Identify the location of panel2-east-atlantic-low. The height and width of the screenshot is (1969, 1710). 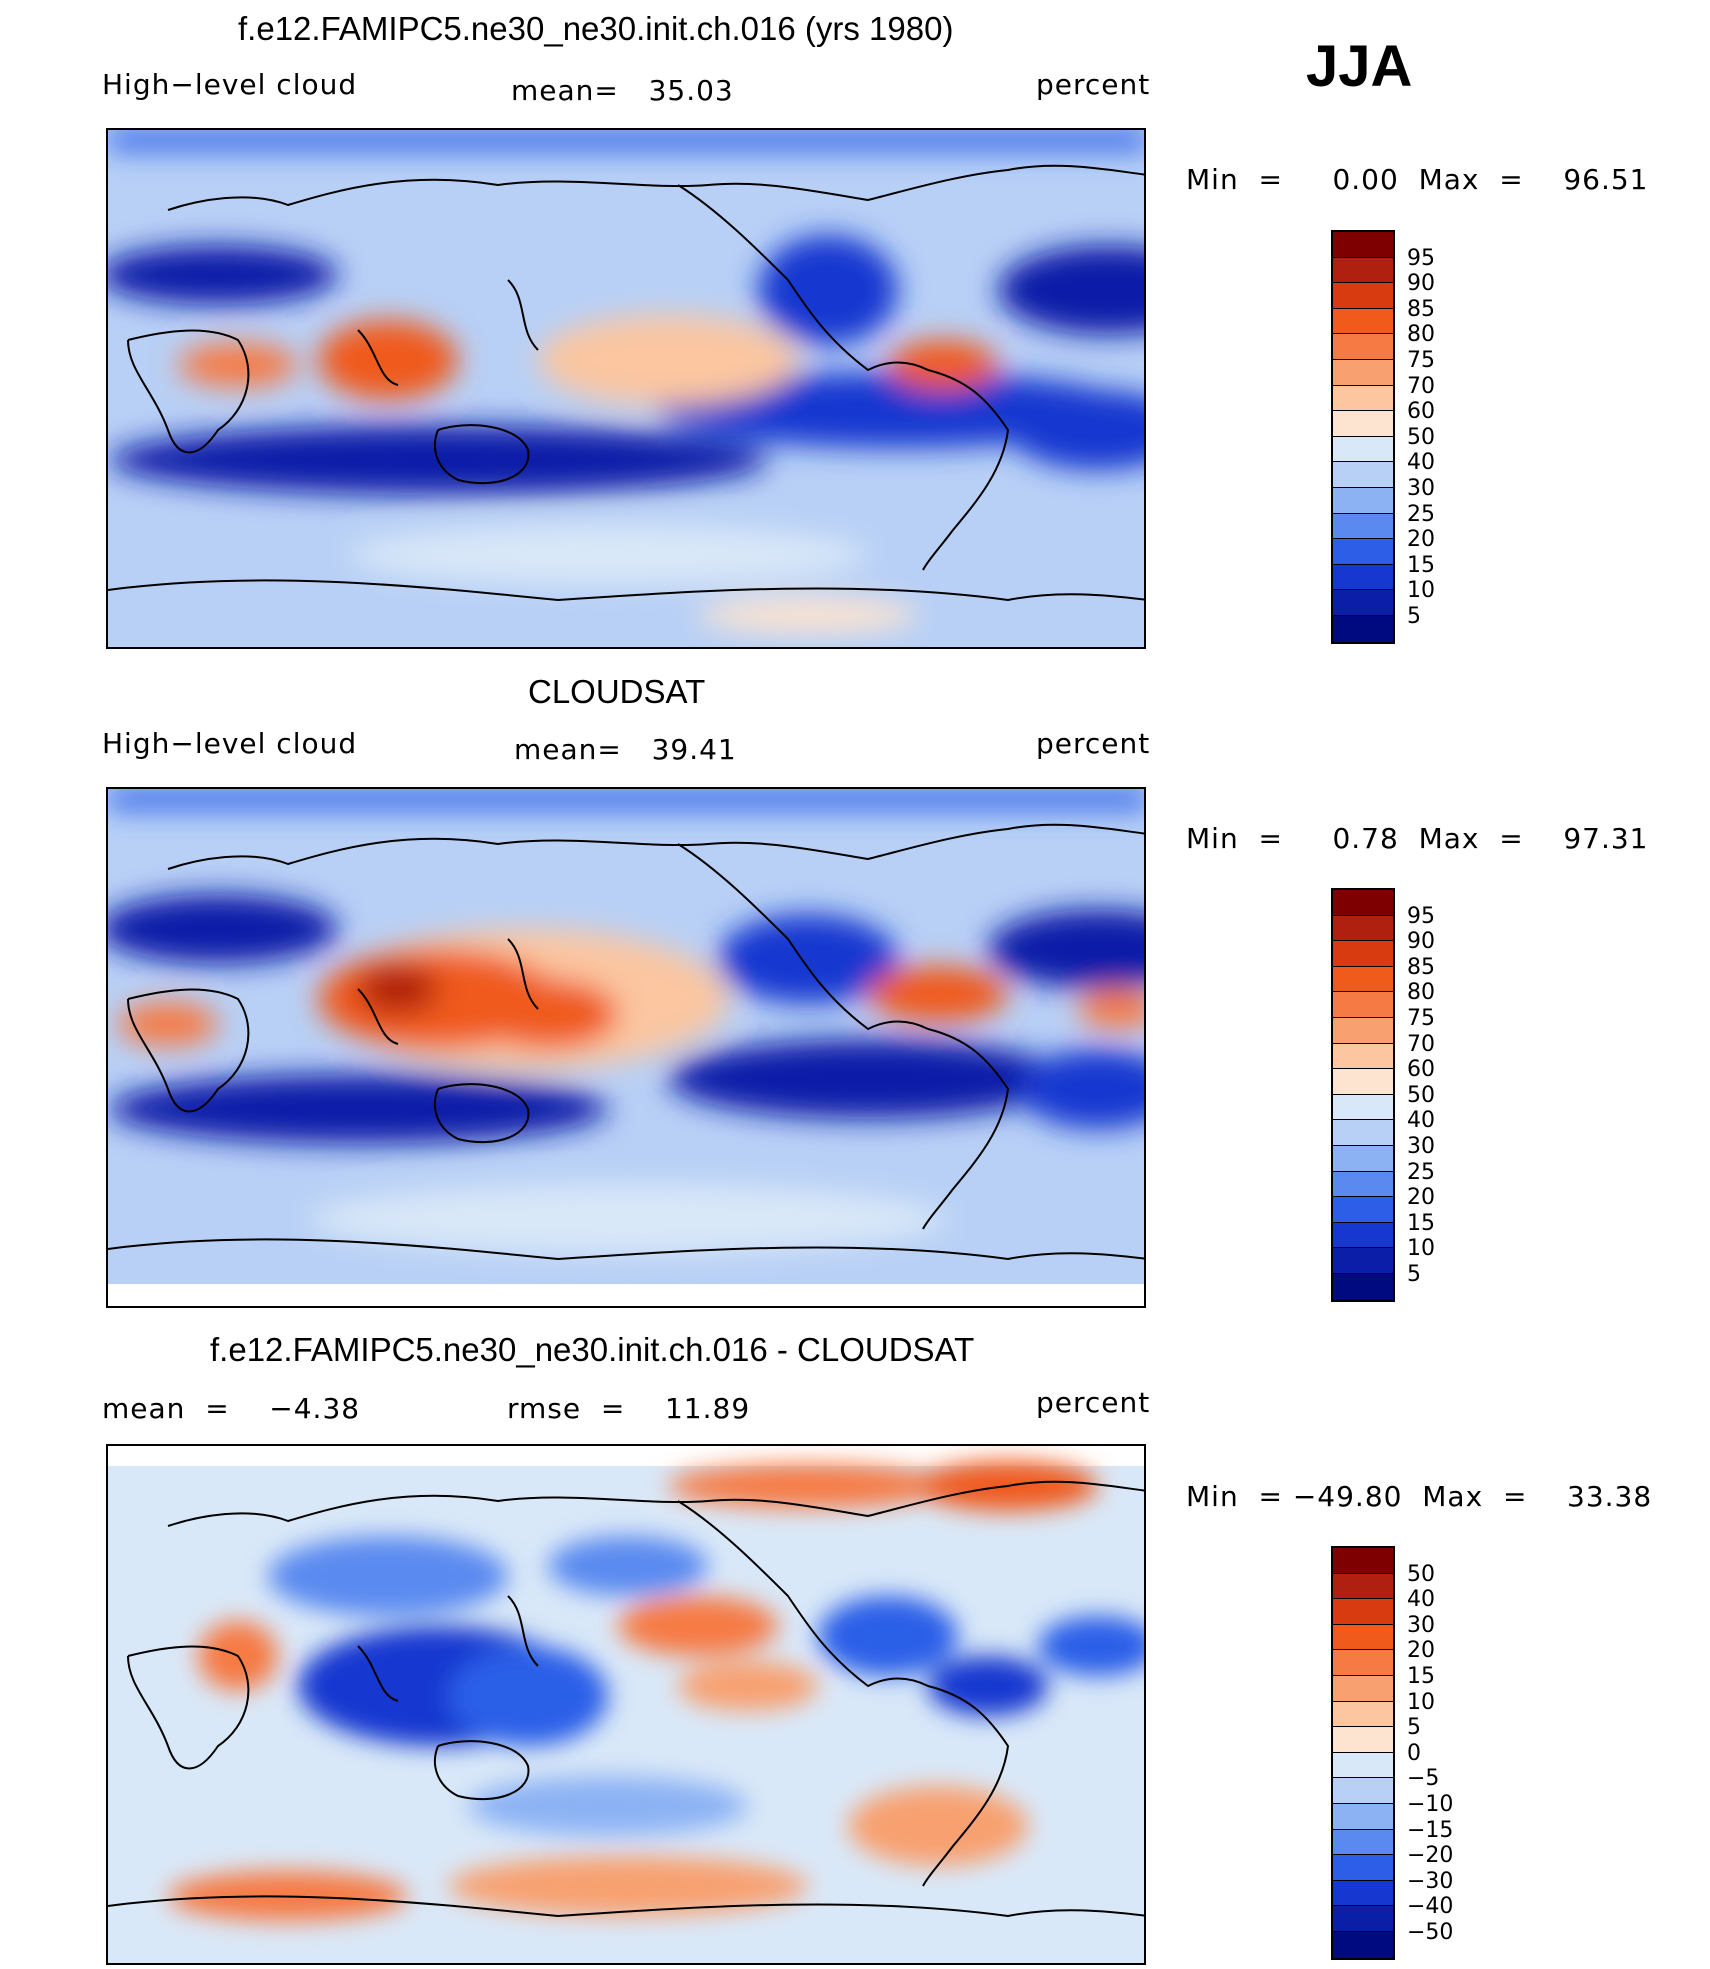
(1066, 949).